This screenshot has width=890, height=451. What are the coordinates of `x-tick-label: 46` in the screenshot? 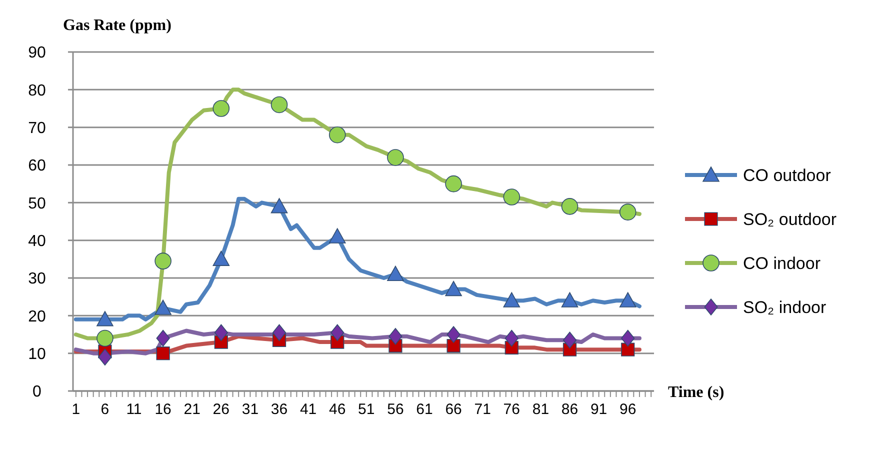 It's located at (337, 409).